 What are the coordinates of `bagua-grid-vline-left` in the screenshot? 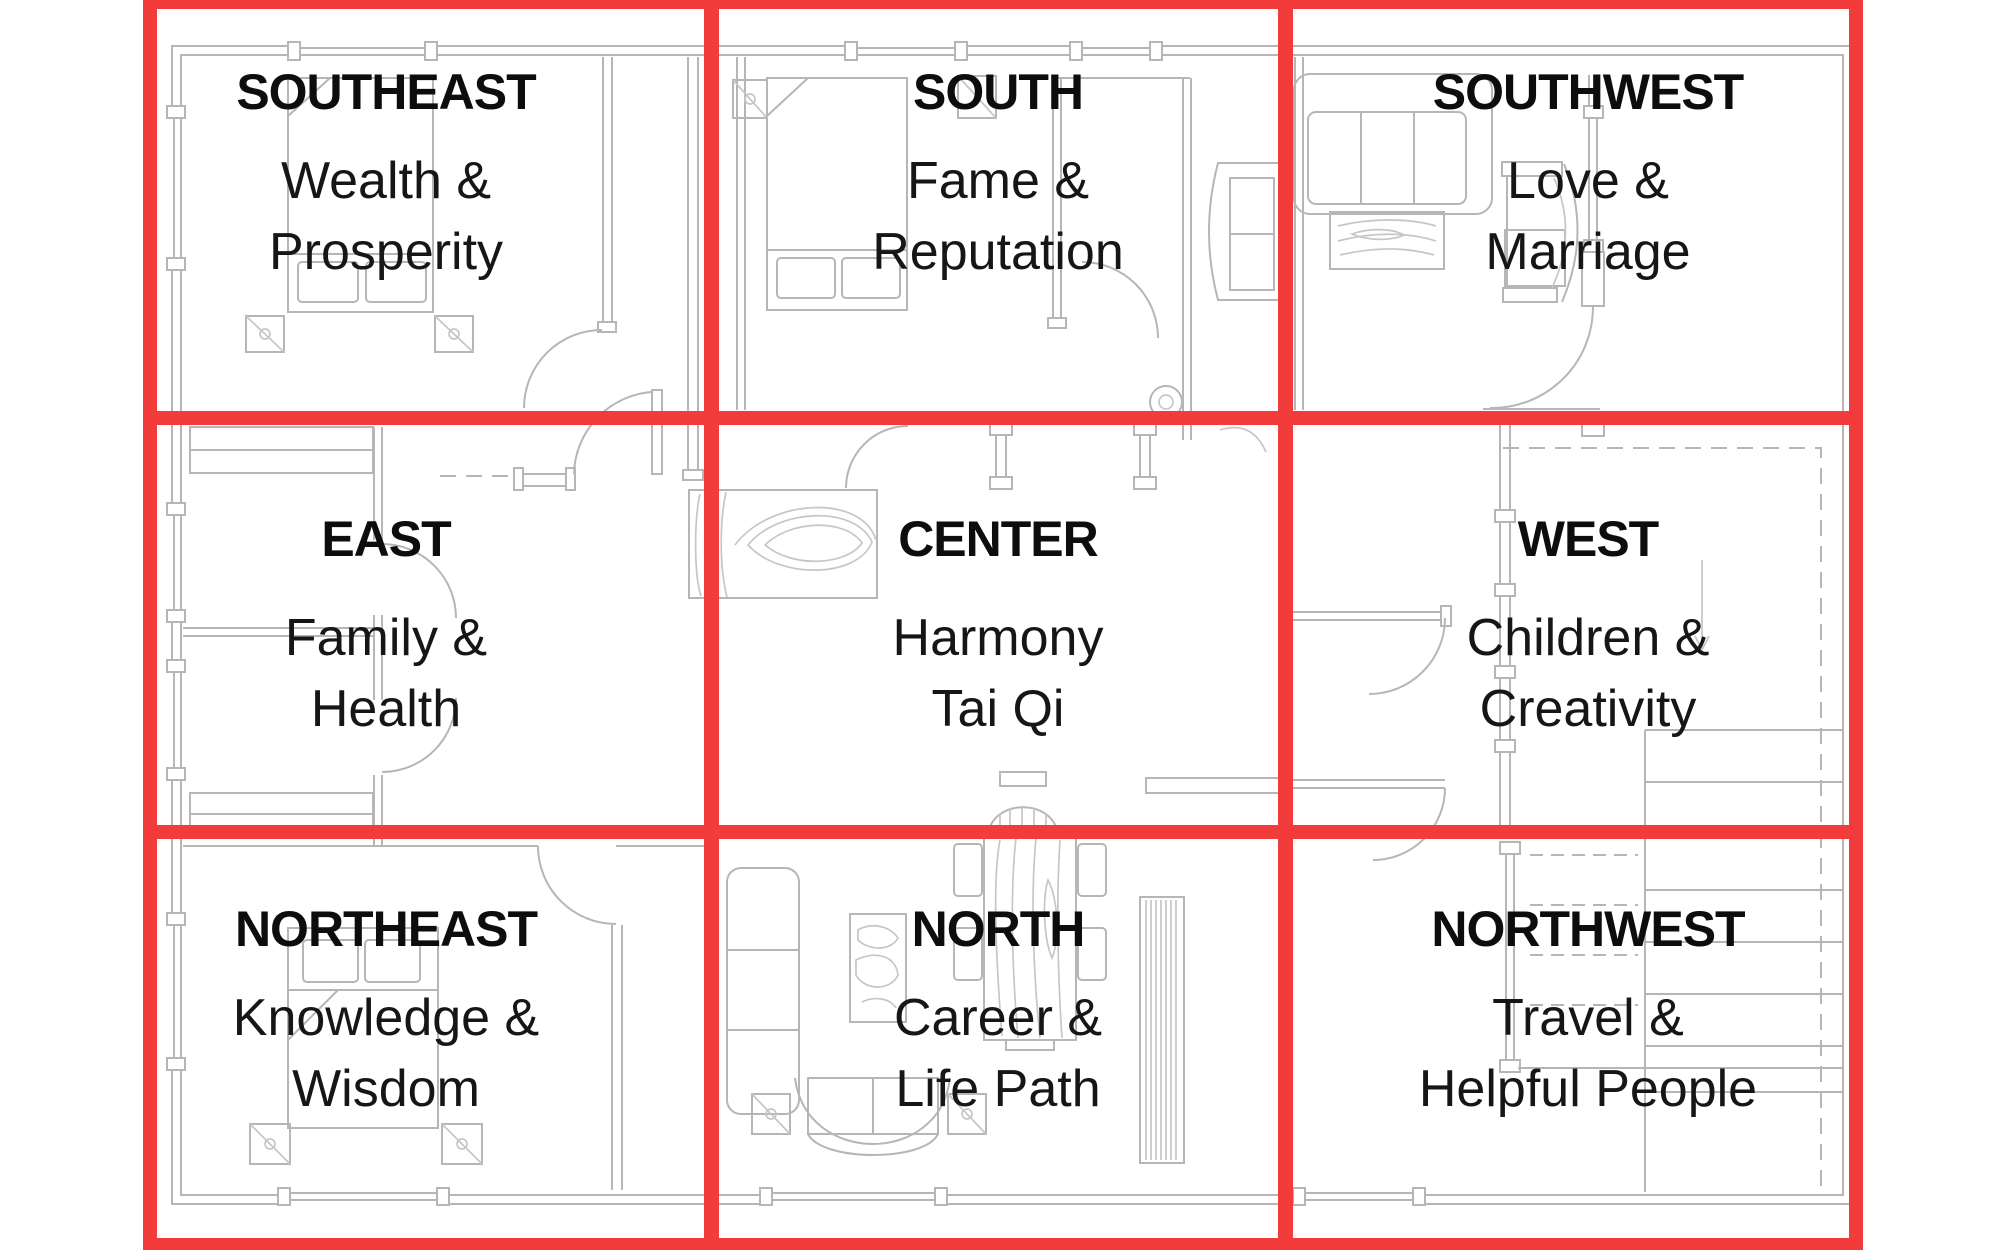 It's located at (150, 625).